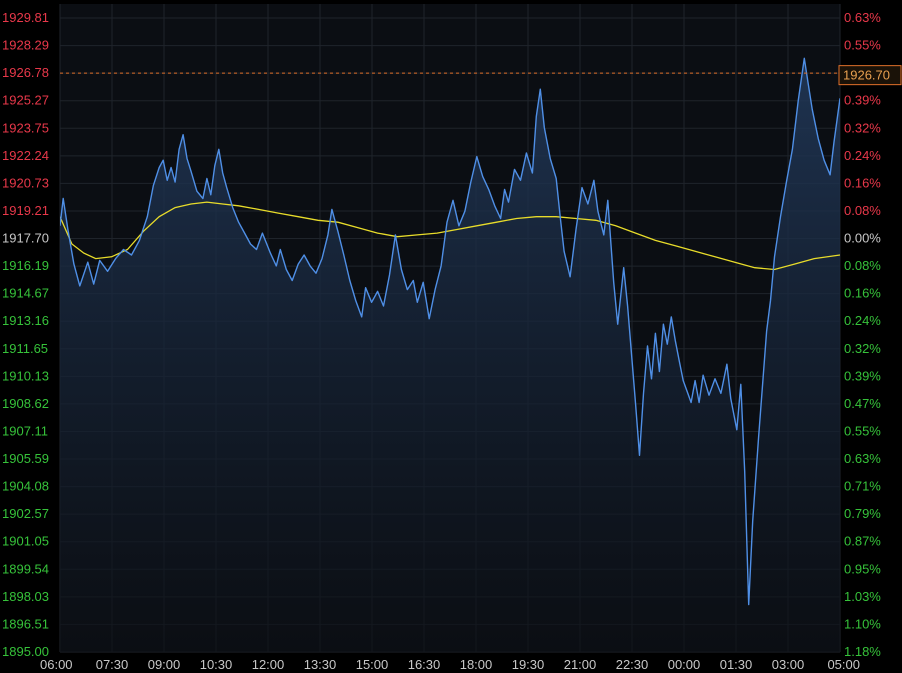 The height and width of the screenshot is (673, 902). Describe the element at coordinates (268, 664) in the screenshot. I see `time-tick-label: 12:00` at that location.